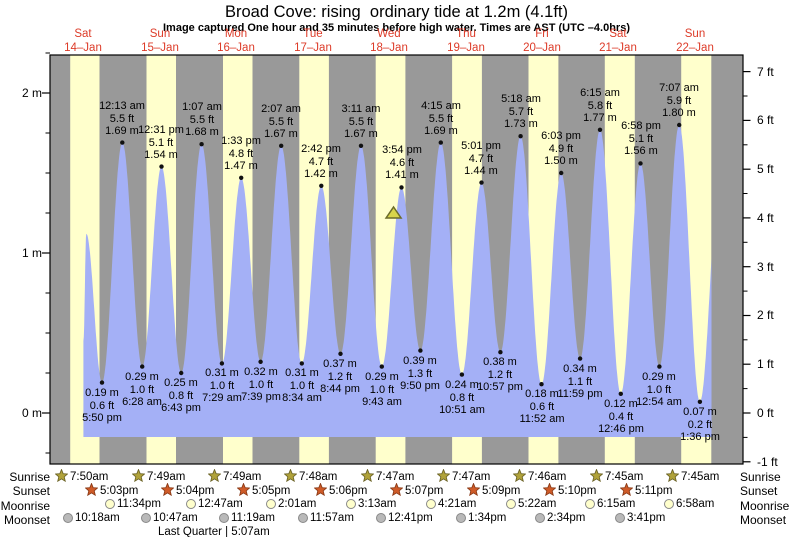  I want to click on sunrise-time: 7:49am, so click(158, 476).